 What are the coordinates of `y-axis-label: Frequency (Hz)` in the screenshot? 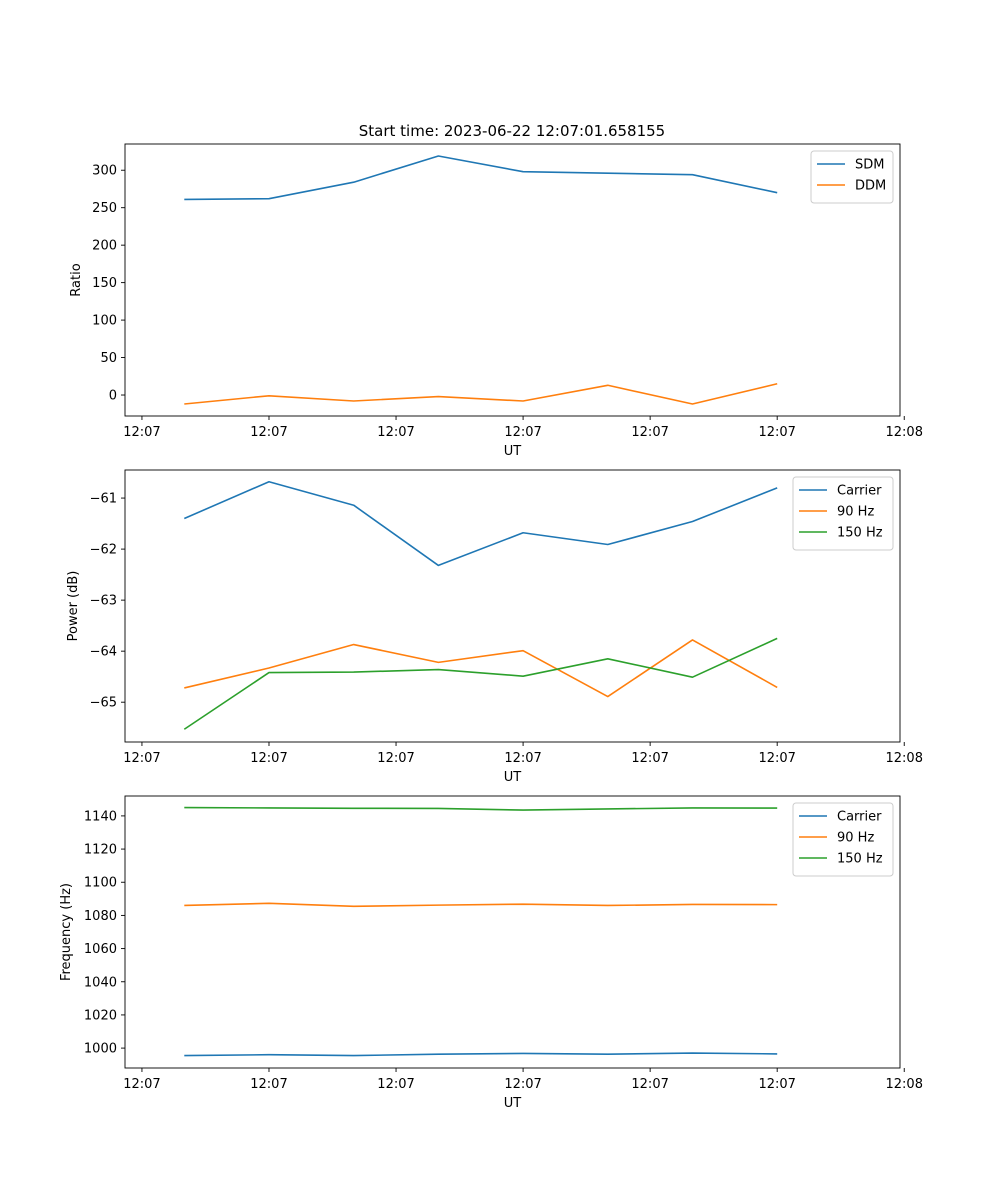 It's located at (66, 932).